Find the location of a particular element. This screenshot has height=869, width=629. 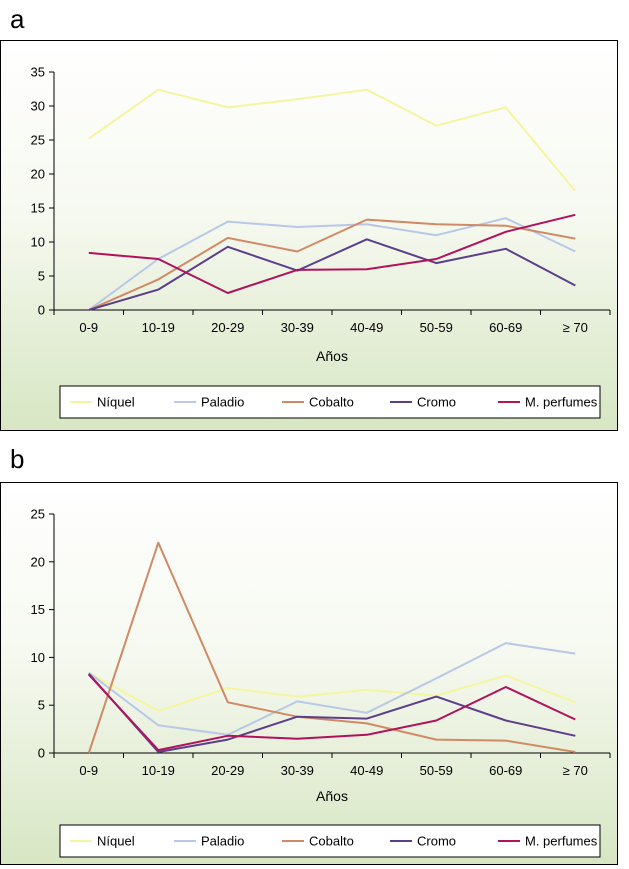

panel-b-letter: b is located at coordinates (17, 459).